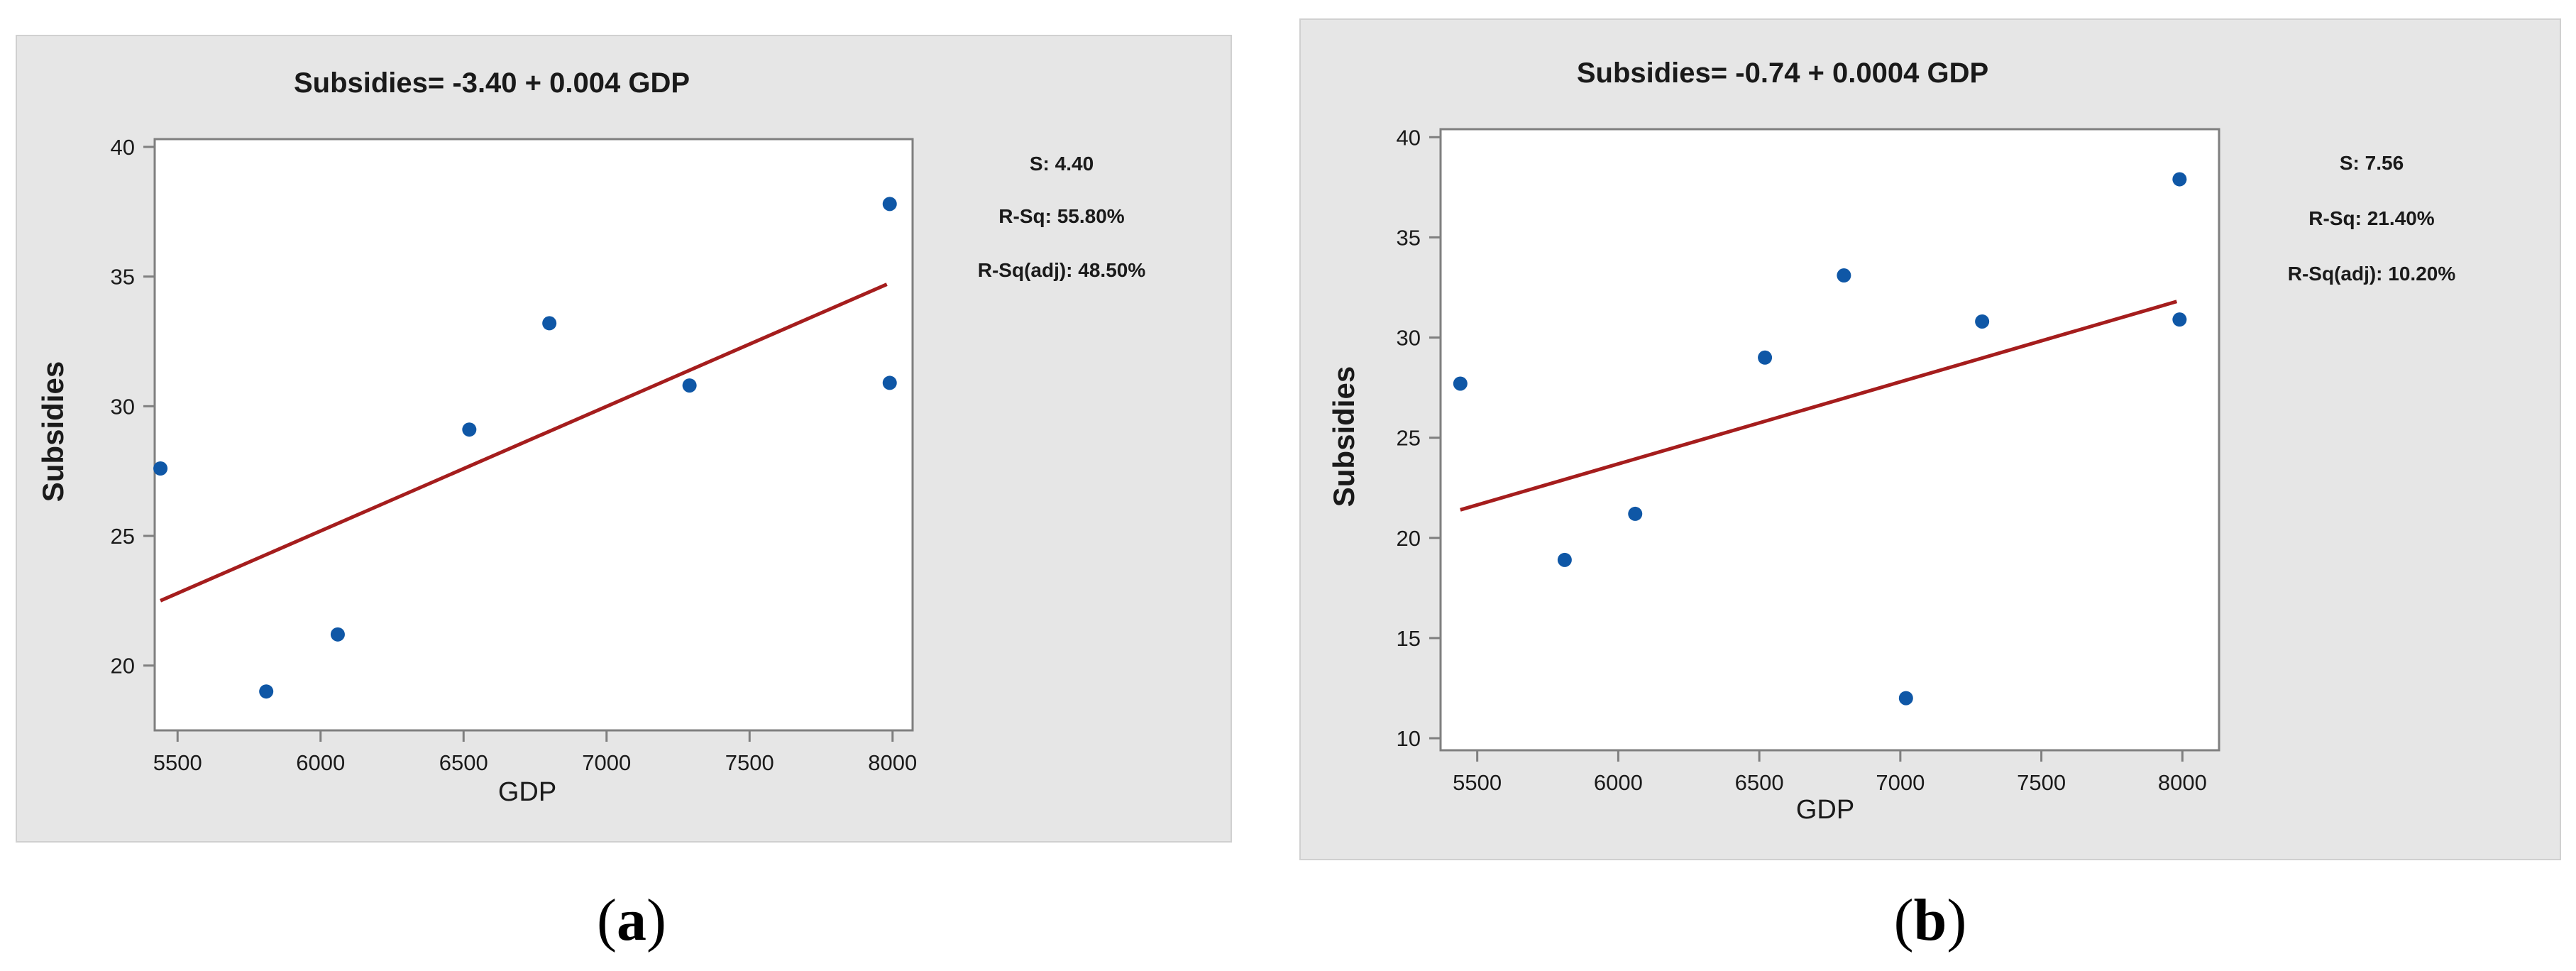  I want to click on stat-label: R-Sq(adj): 48.50%, so click(1062, 270).